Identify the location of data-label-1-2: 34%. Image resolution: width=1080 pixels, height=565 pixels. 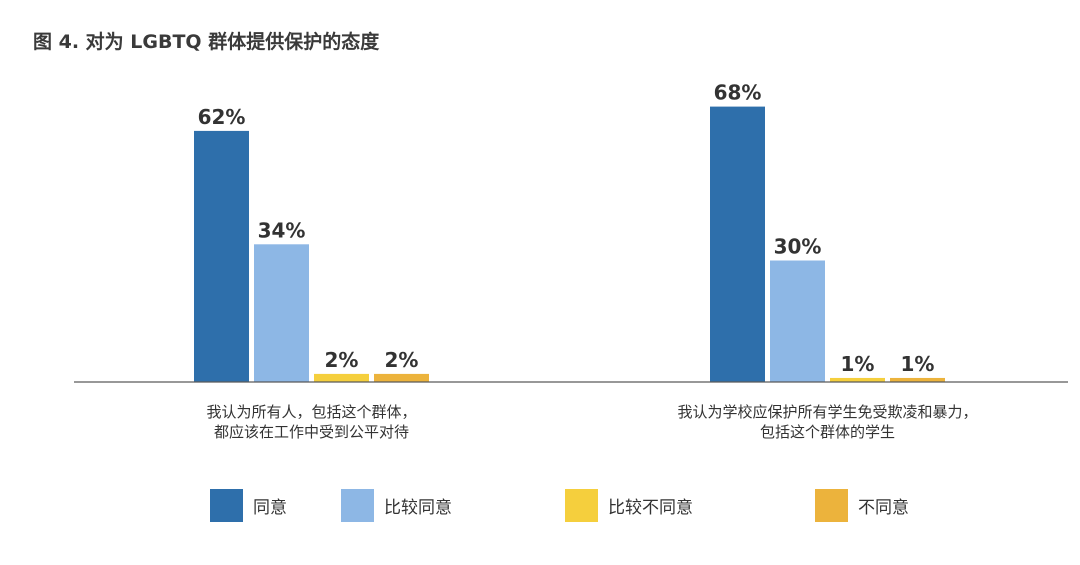
(282, 230).